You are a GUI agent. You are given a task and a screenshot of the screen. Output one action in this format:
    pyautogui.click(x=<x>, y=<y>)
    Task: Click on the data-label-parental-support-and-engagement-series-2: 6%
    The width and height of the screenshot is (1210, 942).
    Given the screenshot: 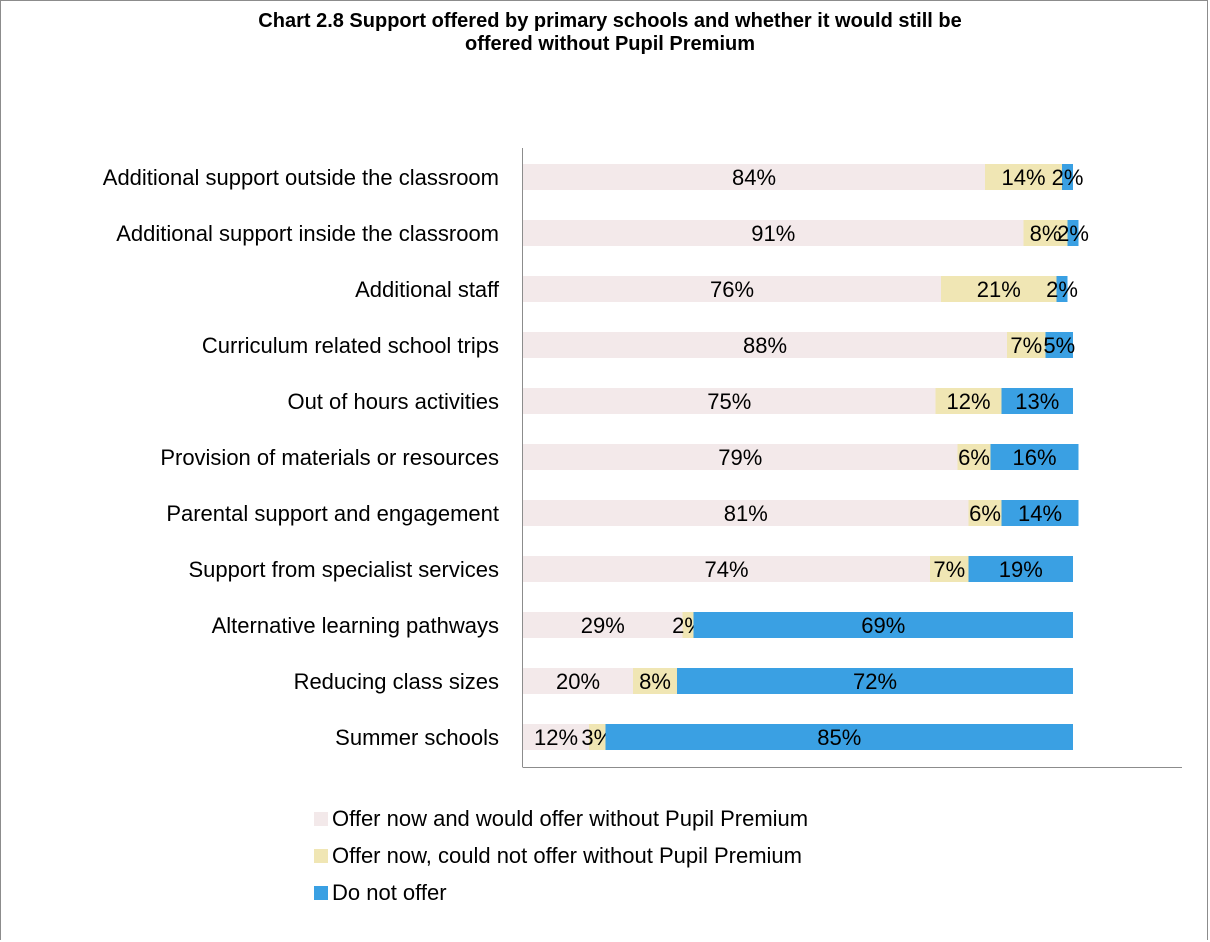 What is the action you would take?
    pyautogui.click(x=985, y=513)
    